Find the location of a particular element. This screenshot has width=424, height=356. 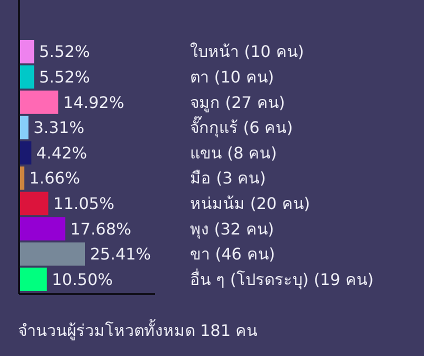

data-label: 17.68% is located at coordinates (101, 228).